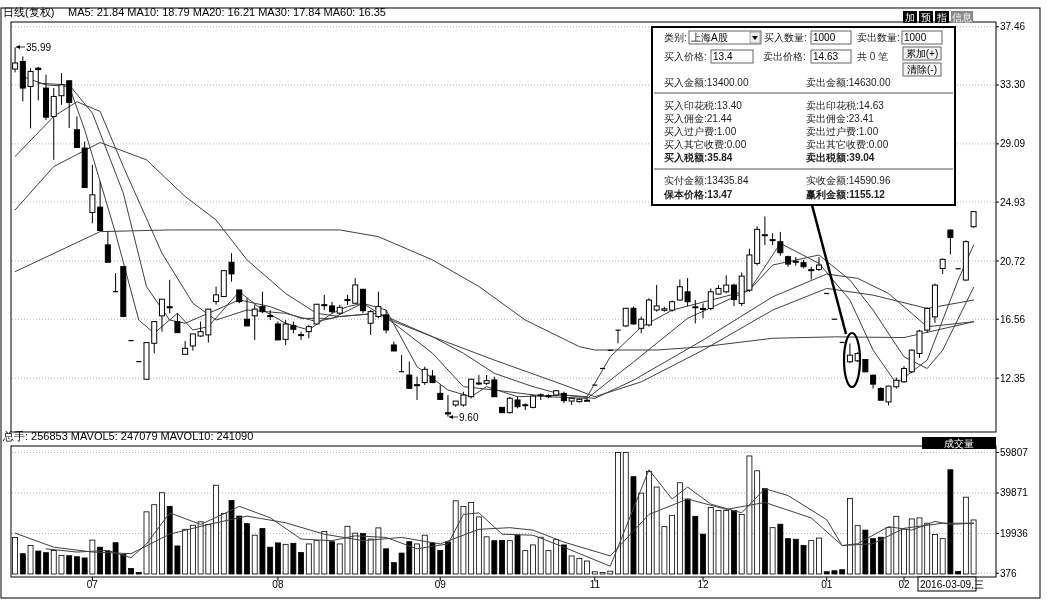  What do you see at coordinates (840, 118) in the screenshot?
I see `annotation: 卖出佣金:23.41` at bounding box center [840, 118].